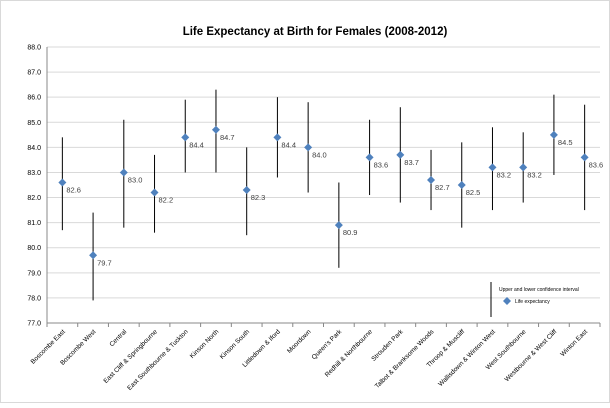  I want to click on legend-ci-label: Upper and lower confidence interval, so click(539, 290).